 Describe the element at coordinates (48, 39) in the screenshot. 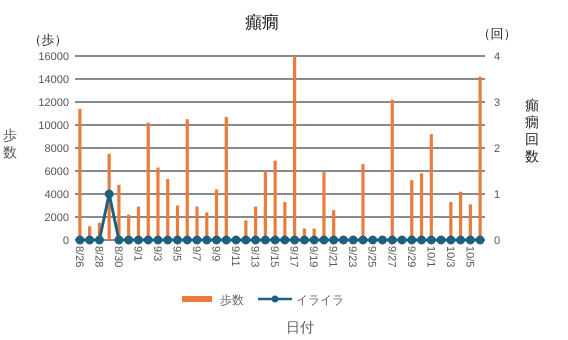

I see `text: （歩）` at that location.